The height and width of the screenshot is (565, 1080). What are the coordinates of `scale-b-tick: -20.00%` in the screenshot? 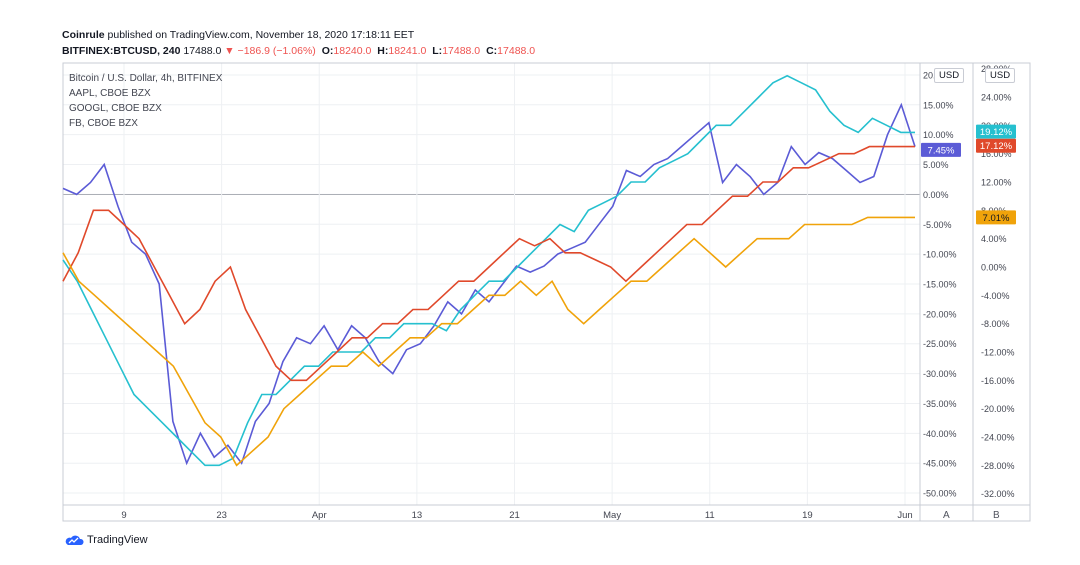 It's located at (998, 409).